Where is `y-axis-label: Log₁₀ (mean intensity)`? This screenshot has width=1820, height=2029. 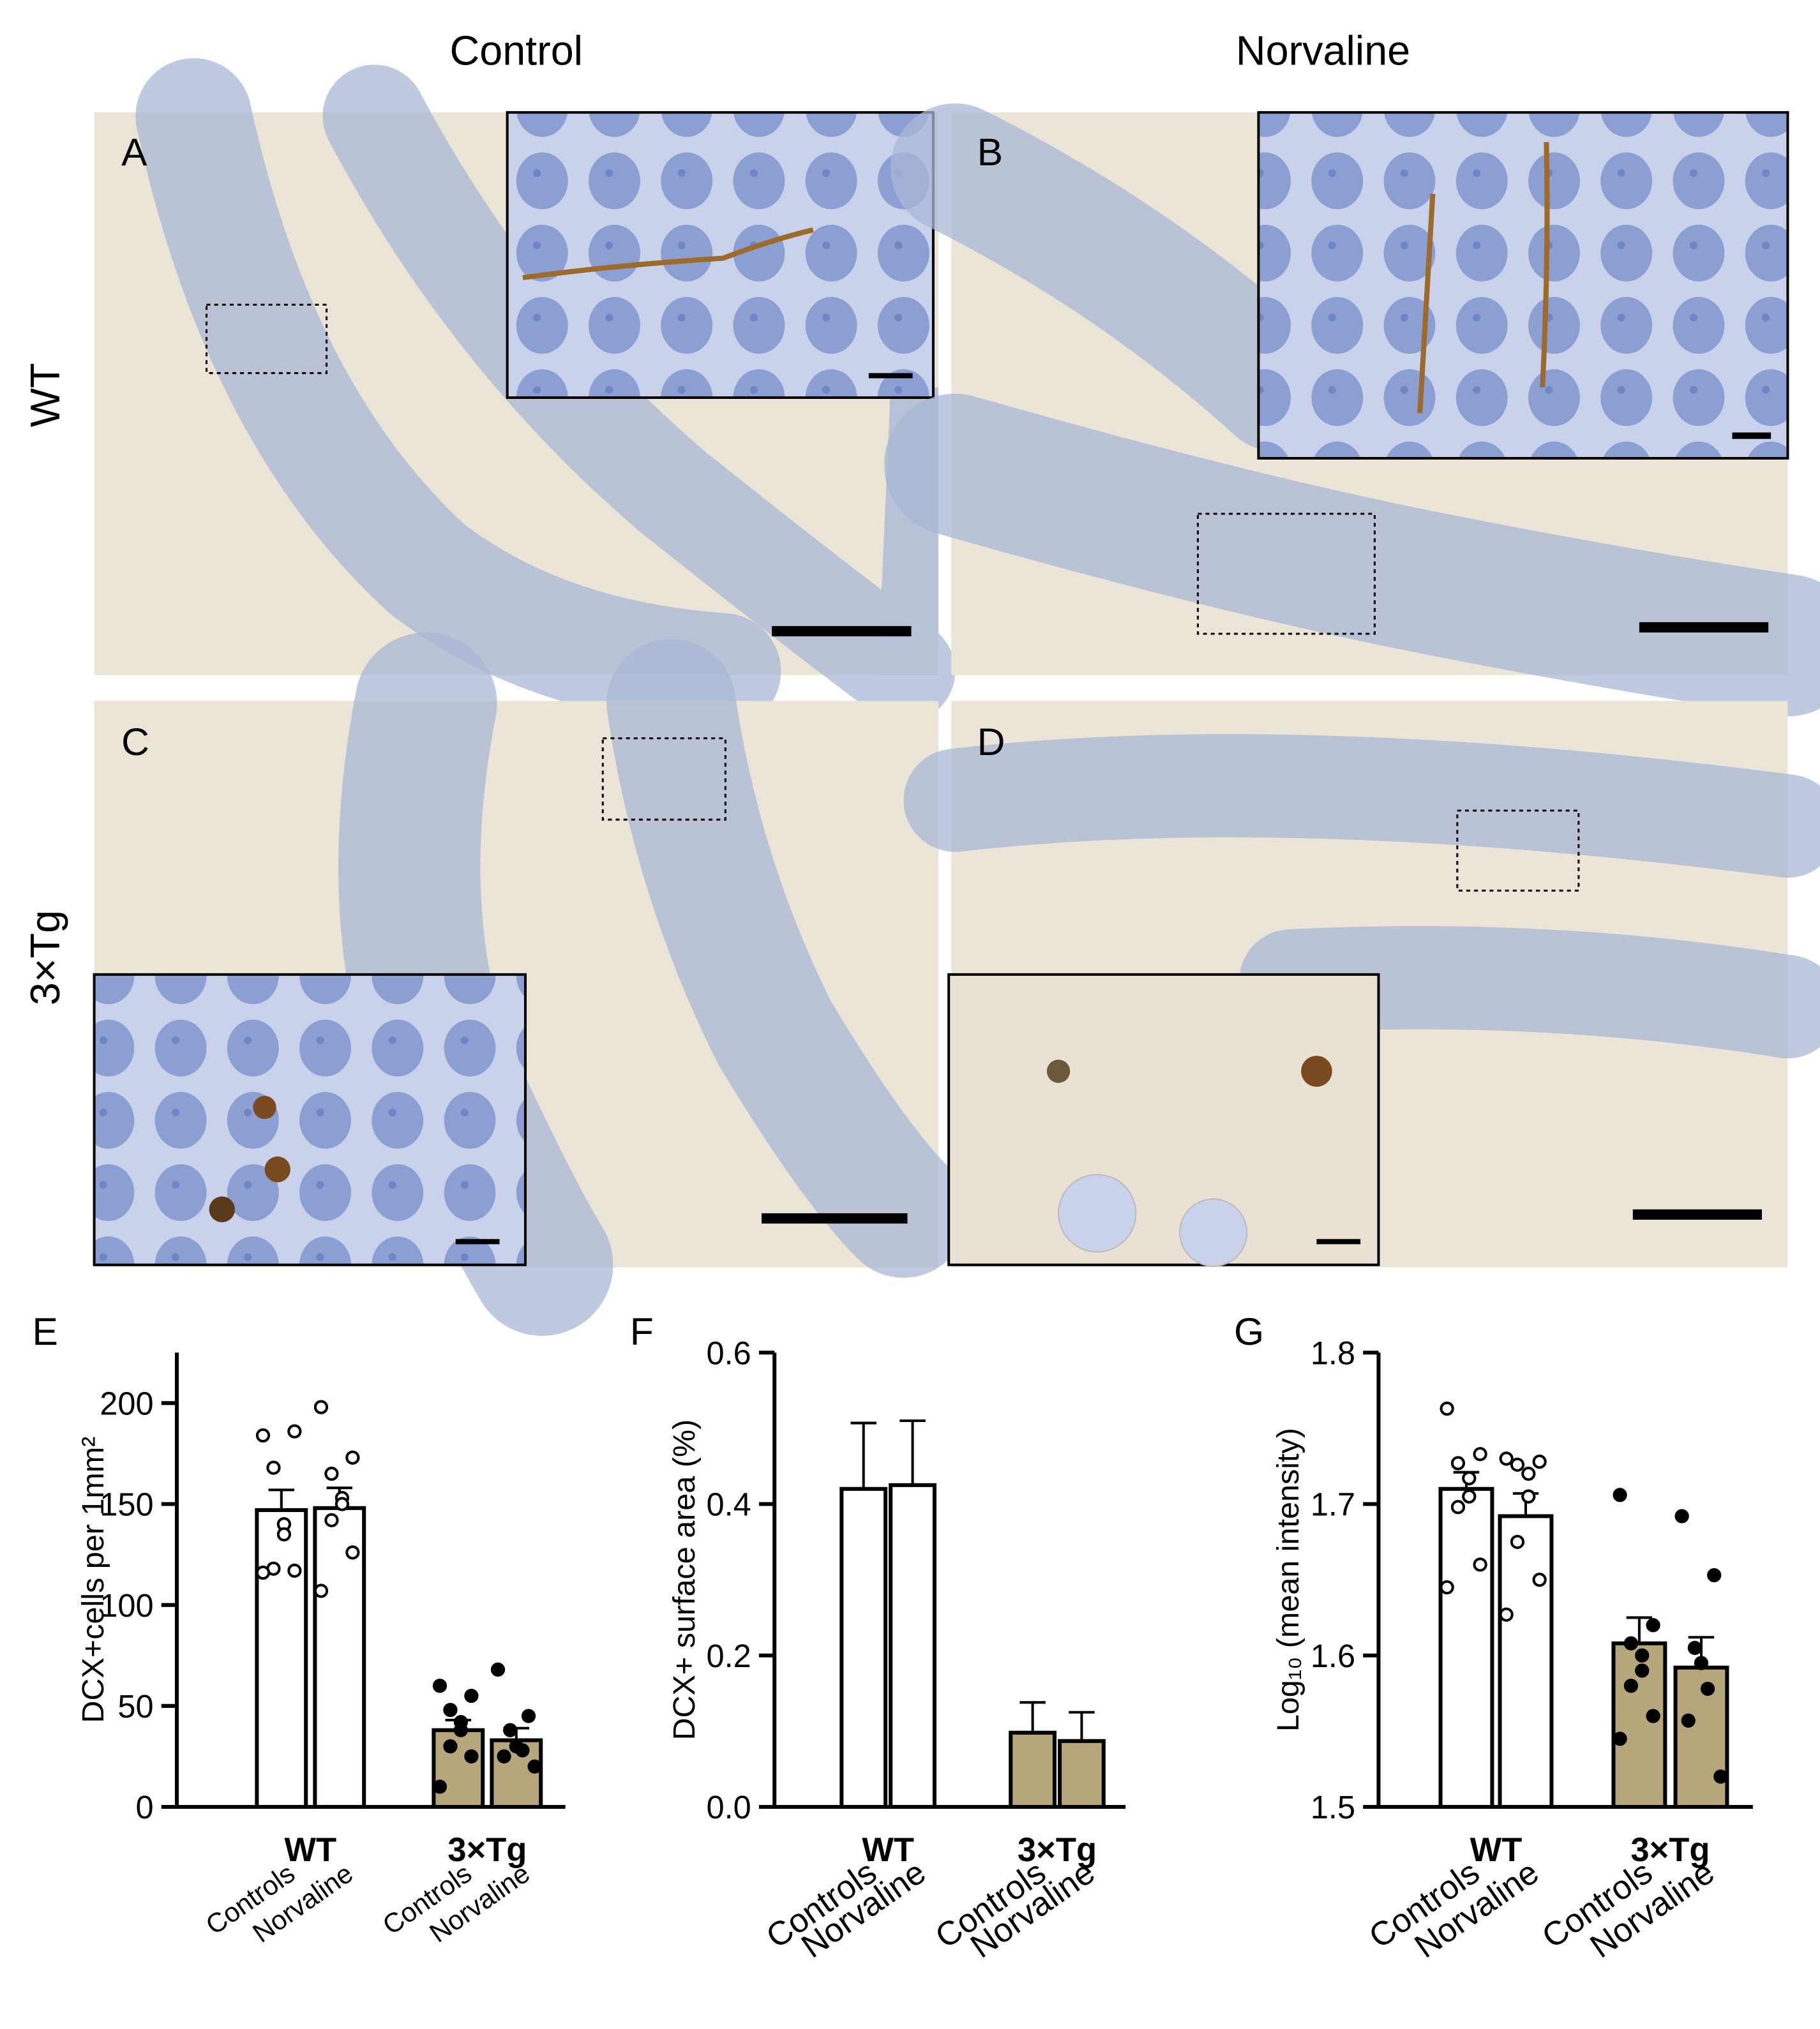
y-axis-label: Log₁₀ (mean intensity) is located at coordinates (1288, 1580).